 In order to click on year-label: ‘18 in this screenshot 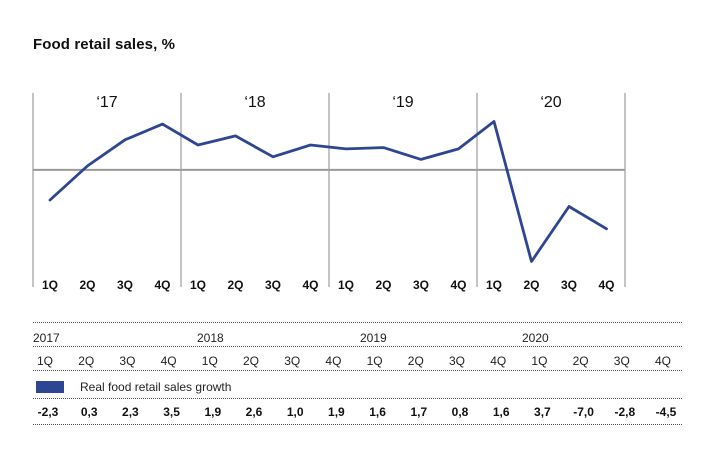, I will do `click(254, 102)`.